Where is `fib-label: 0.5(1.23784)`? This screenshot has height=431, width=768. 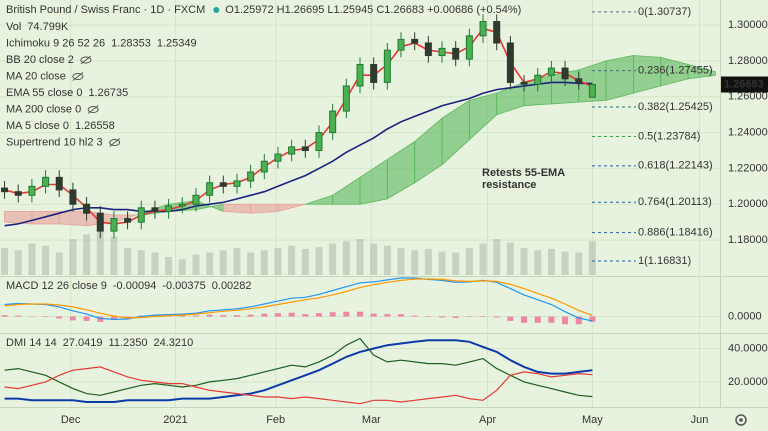
fib-label: 0.5(1.23784) is located at coordinates (669, 136).